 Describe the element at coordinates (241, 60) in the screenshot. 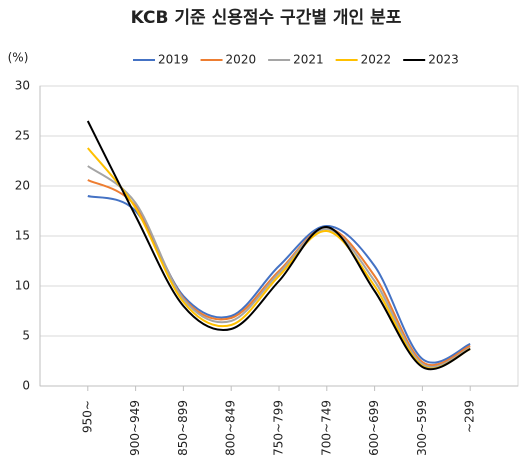

I see `legend-label: 2020` at that location.